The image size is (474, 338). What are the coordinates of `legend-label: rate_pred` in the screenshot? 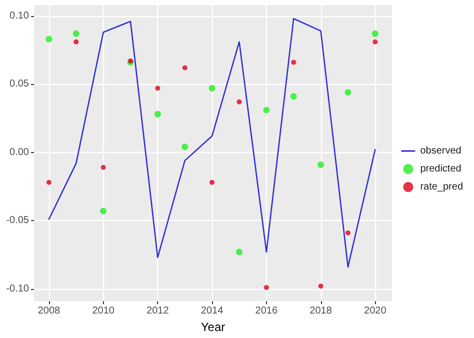 It's located at (442, 187).